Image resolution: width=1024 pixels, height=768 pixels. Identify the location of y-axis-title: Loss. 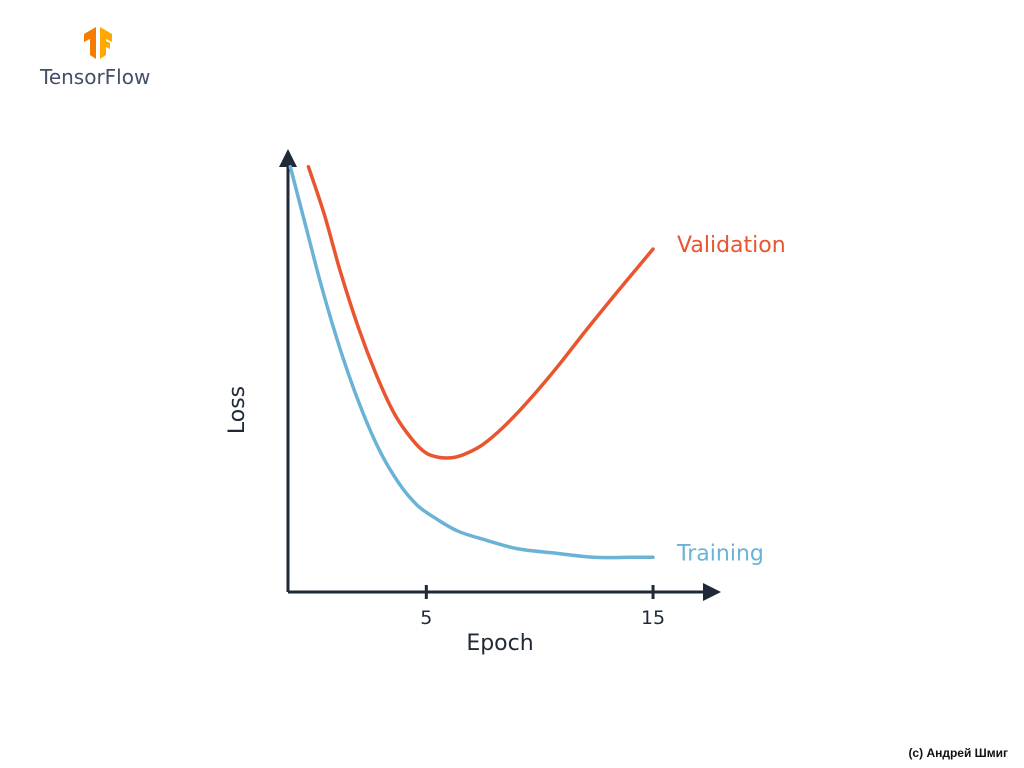
(237, 410).